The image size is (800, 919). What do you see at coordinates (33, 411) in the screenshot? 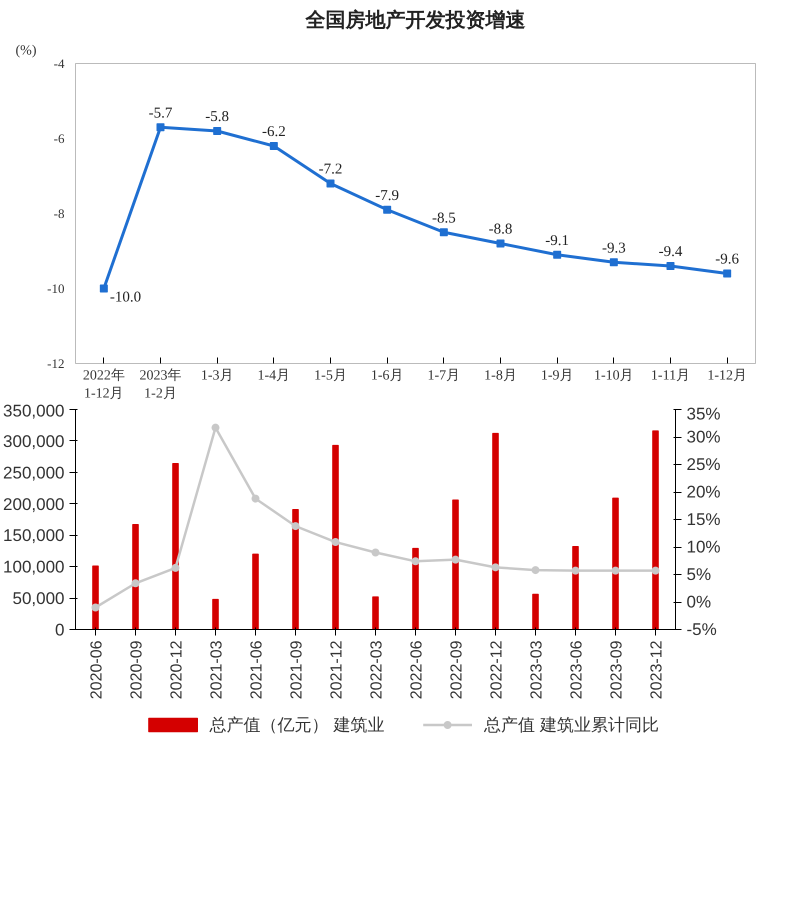
I see `y-tick-label: 350,000` at bounding box center [33, 411].